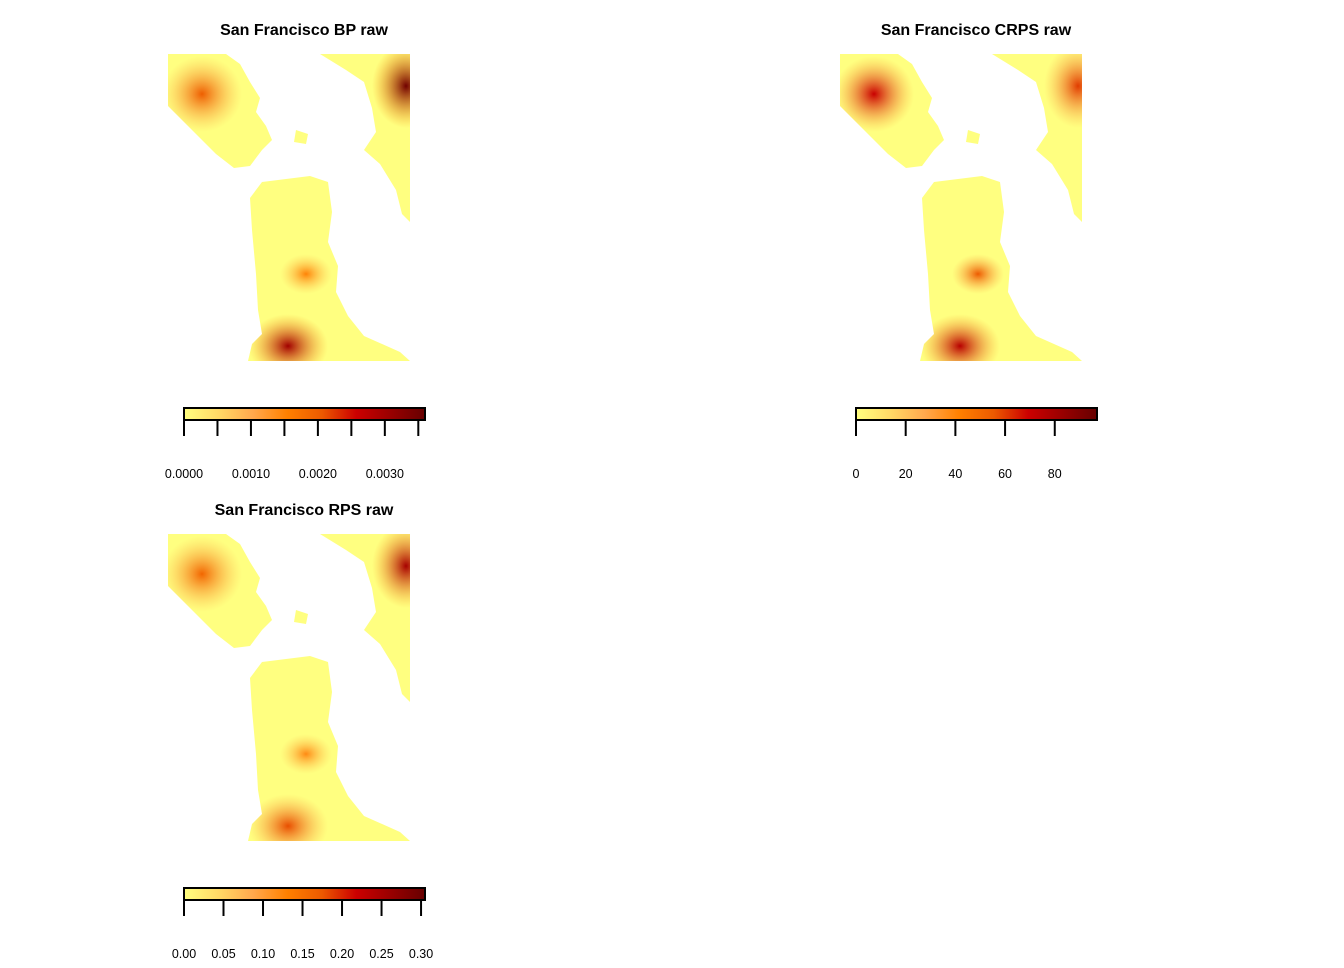 The image size is (1344, 968). Describe the element at coordinates (1055, 474) in the screenshot. I see `colorbar-tick-label: 80` at that location.